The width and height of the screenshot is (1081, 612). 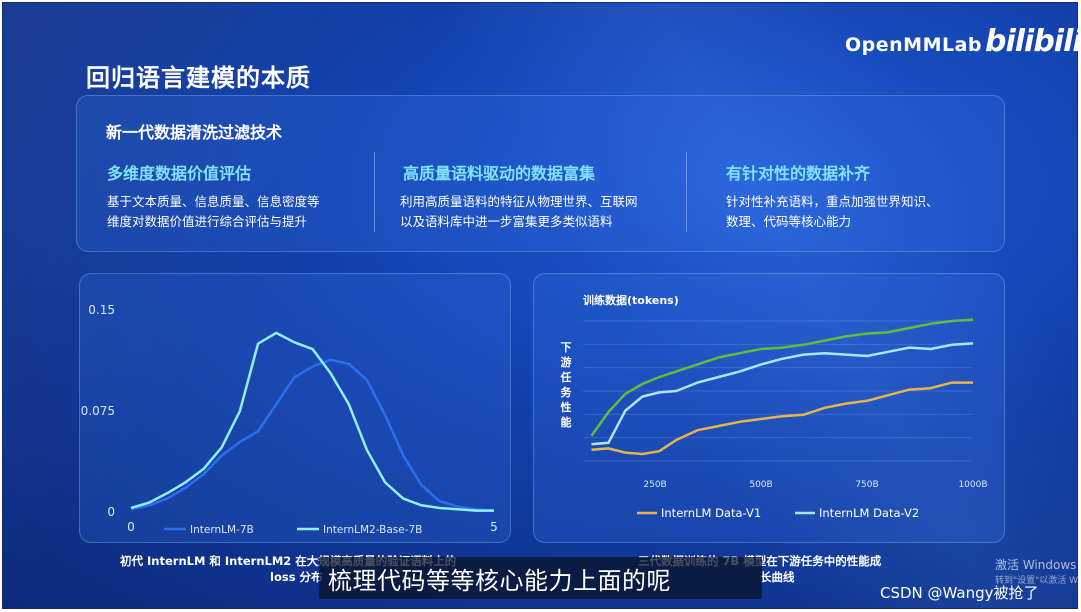 What do you see at coordinates (519, 212) in the screenshot?
I see `column-text-2: 利用高质量语料的特征从物理世界、互联网 以及语料库中进一步富集更多类似语料` at bounding box center [519, 212].